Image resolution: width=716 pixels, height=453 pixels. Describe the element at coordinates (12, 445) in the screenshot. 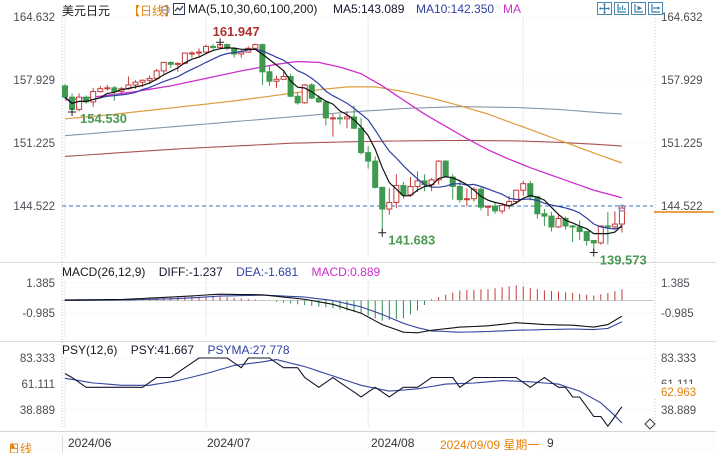

I see `period-arrow-icon: ▲` at that location.